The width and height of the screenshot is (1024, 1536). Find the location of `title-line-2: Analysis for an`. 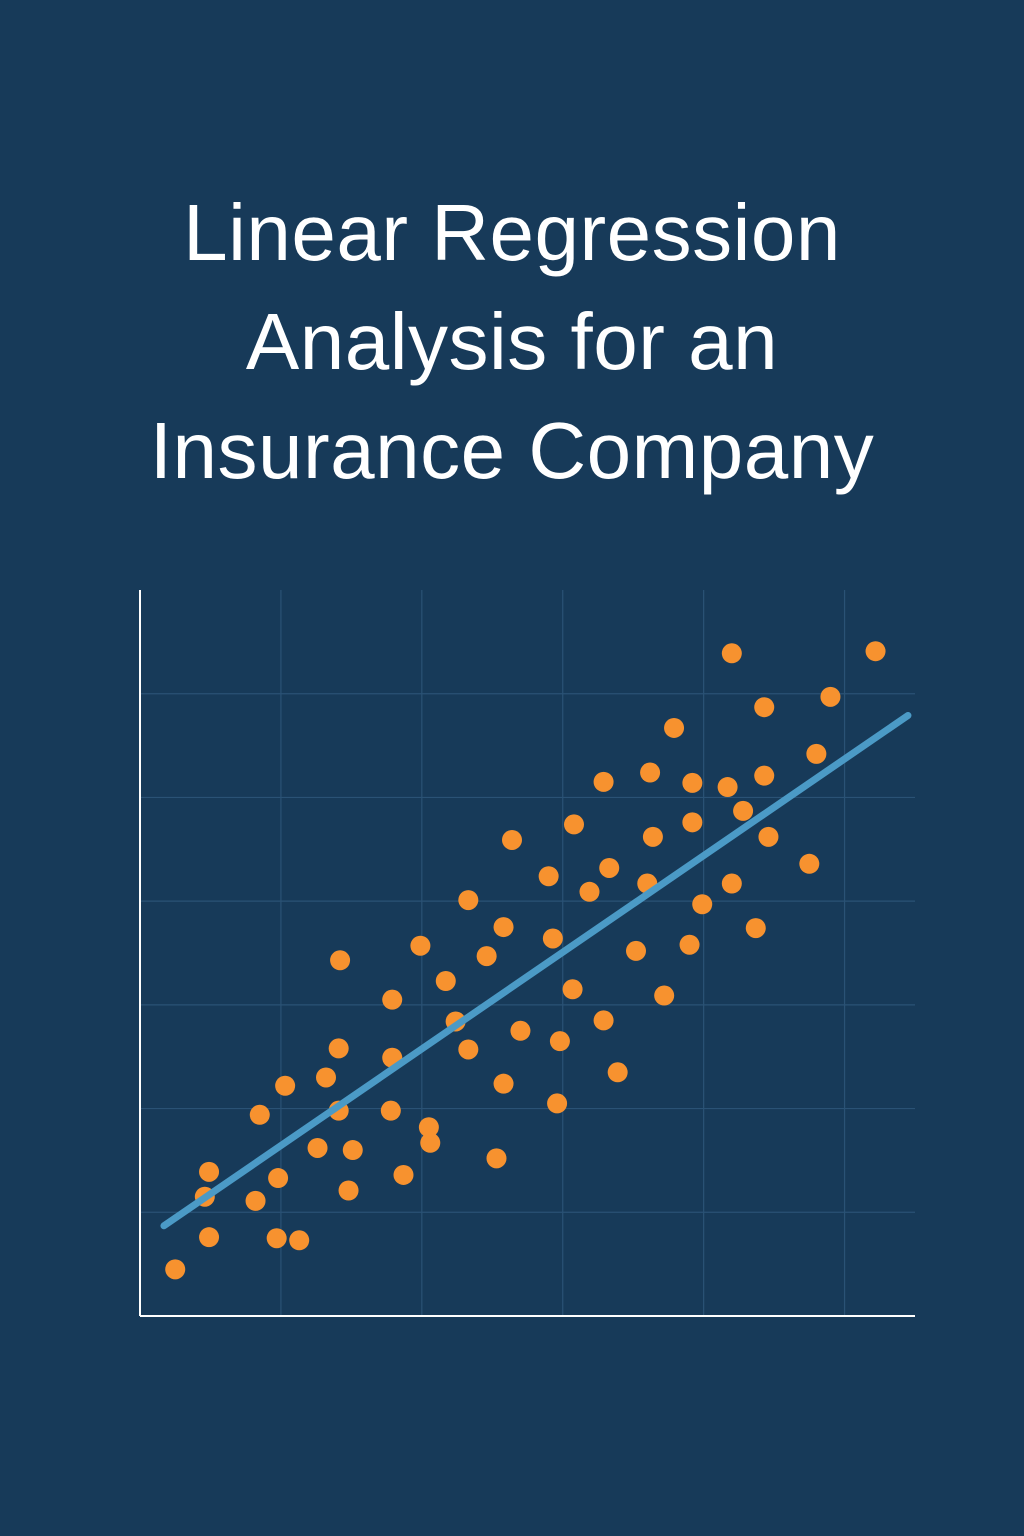

title-line-2: Analysis for an is located at coordinates (512, 341).